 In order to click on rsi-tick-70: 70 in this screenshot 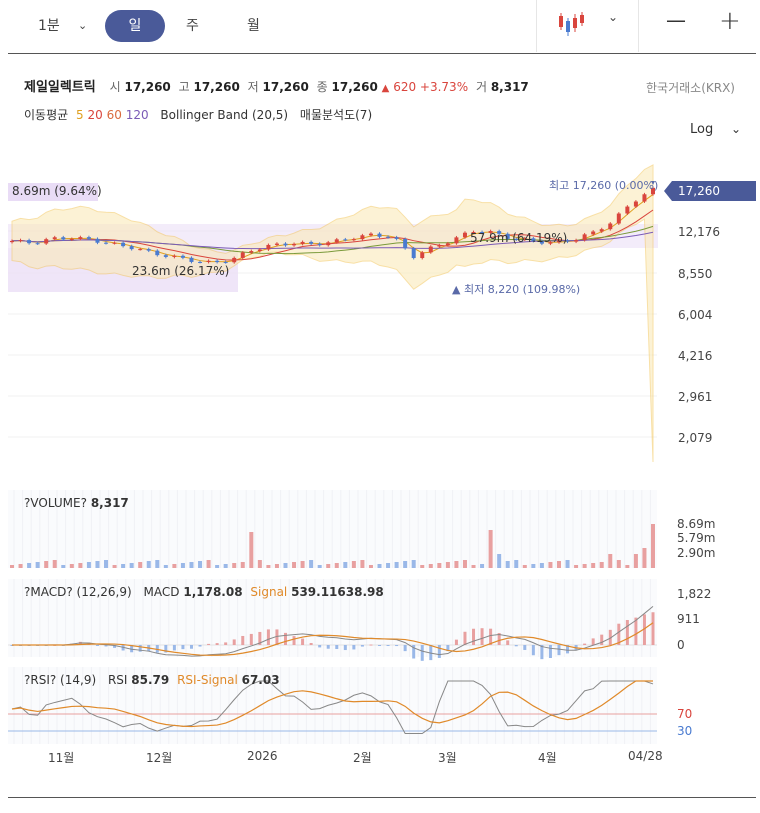, I will do `click(685, 714)`.